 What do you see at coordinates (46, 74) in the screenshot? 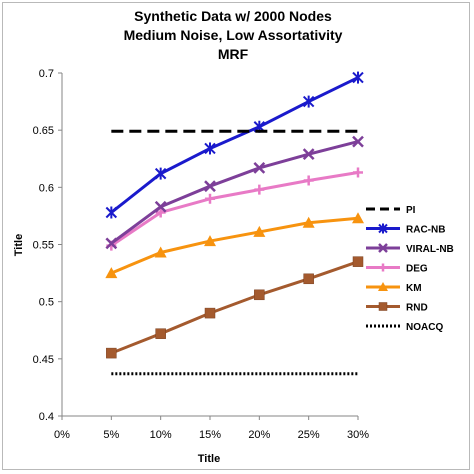
I see `y-tick-label: 0.7` at bounding box center [46, 74].